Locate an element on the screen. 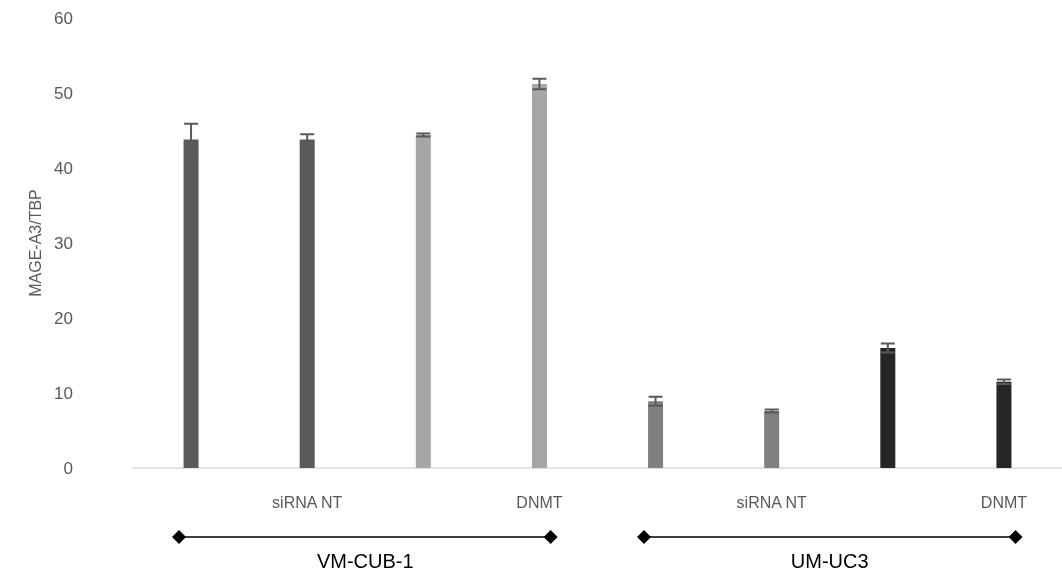  y-tick-label: 20 is located at coordinates (63, 318).